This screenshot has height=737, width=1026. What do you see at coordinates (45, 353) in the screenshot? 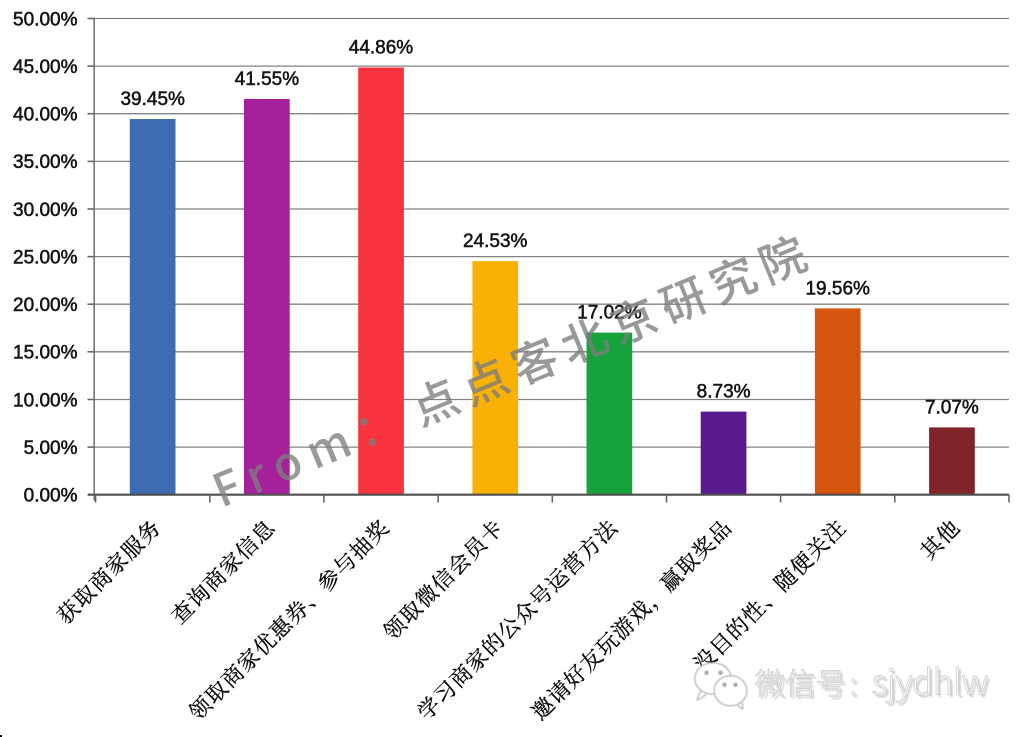
I see `svg-text: 15.00%` at bounding box center [45, 353].